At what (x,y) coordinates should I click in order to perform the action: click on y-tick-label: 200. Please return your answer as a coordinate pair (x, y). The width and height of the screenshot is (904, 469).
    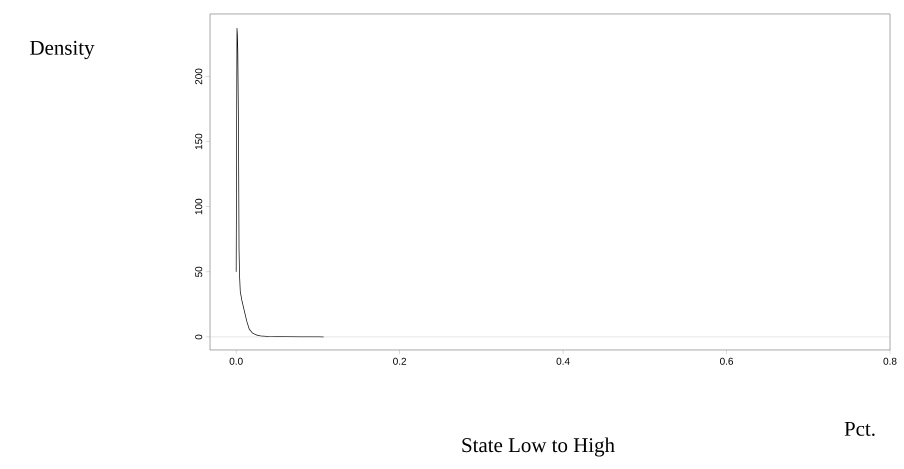
    Looking at the image, I should click on (198, 76).